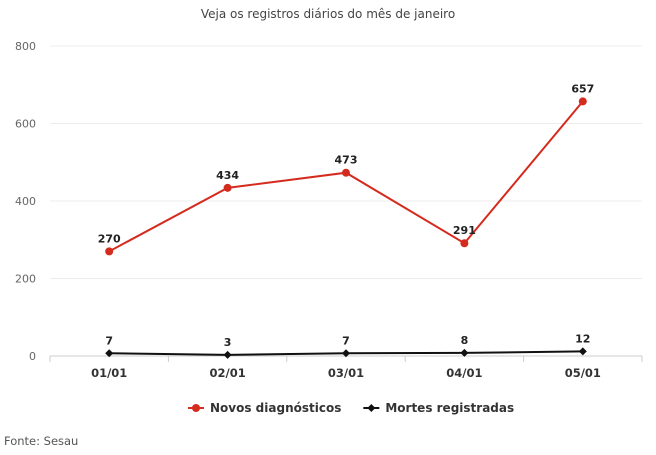  I want to click on y-tick-label: 0, so click(32, 356).